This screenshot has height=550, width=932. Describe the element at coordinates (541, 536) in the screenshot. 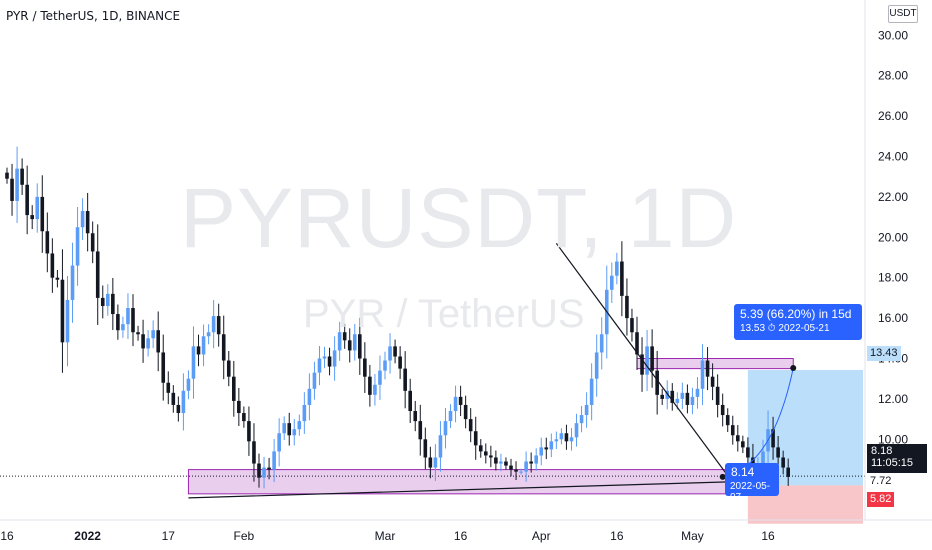

I see `time-tick-label: Apr` at that location.